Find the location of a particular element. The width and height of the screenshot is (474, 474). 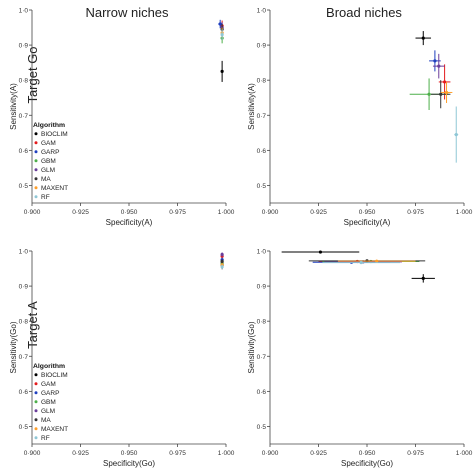

column-title-left: Narrow niches is located at coordinates (127, 12).